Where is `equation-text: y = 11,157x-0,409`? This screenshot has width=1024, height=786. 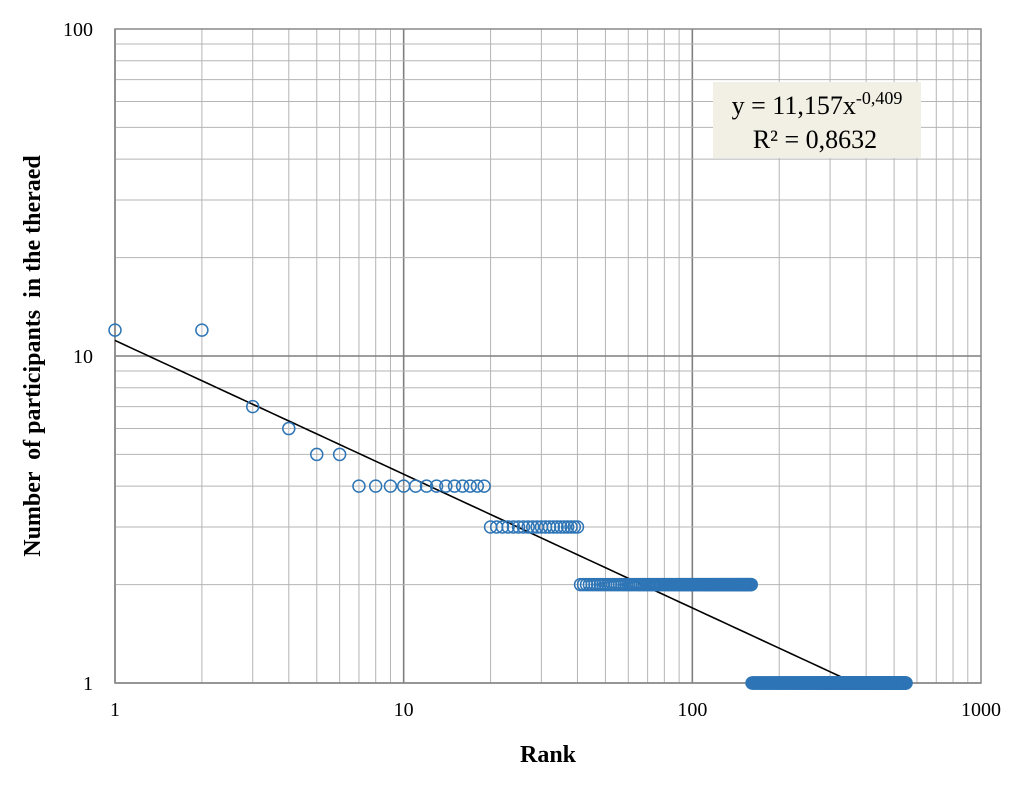
equation-text: y = 11,157x-0,409 is located at coordinates (817, 104).